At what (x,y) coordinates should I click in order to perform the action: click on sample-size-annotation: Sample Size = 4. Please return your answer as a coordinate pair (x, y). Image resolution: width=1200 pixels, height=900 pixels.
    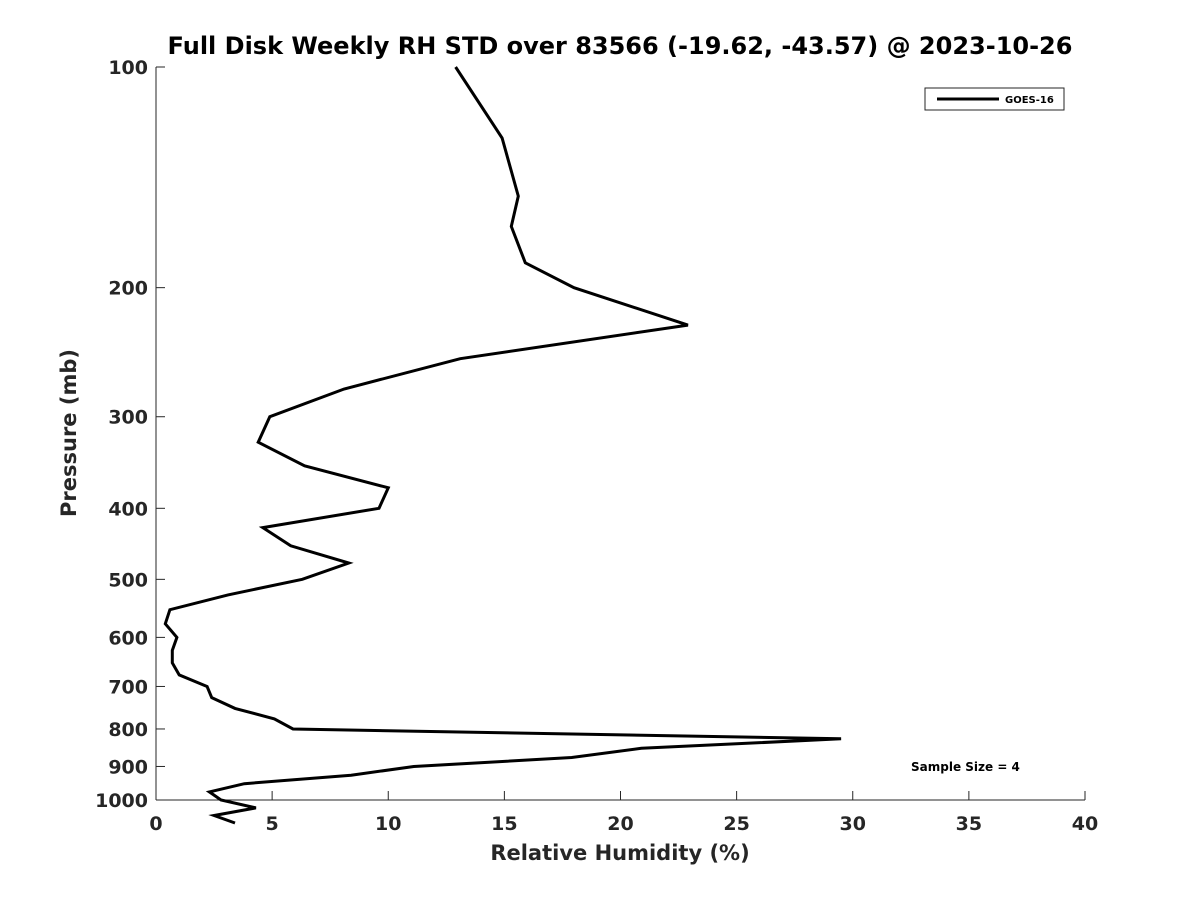
    Looking at the image, I should click on (965, 767).